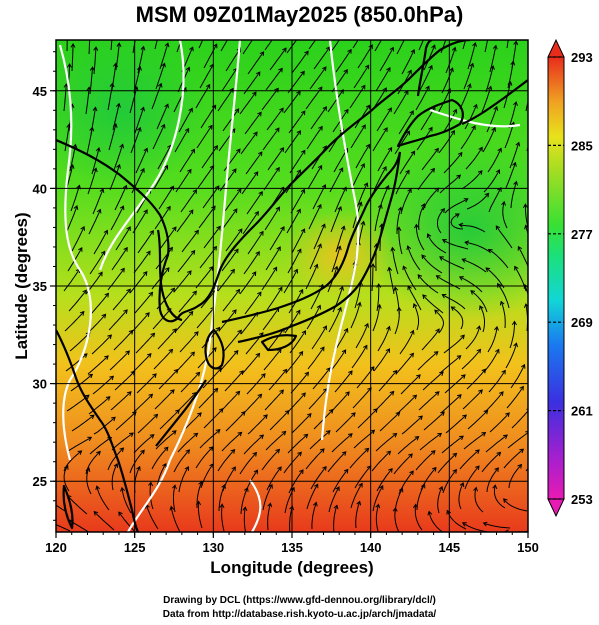 The image size is (599, 625). Describe the element at coordinates (40, 481) in the screenshot. I see `y-tick-label: 25` at that location.